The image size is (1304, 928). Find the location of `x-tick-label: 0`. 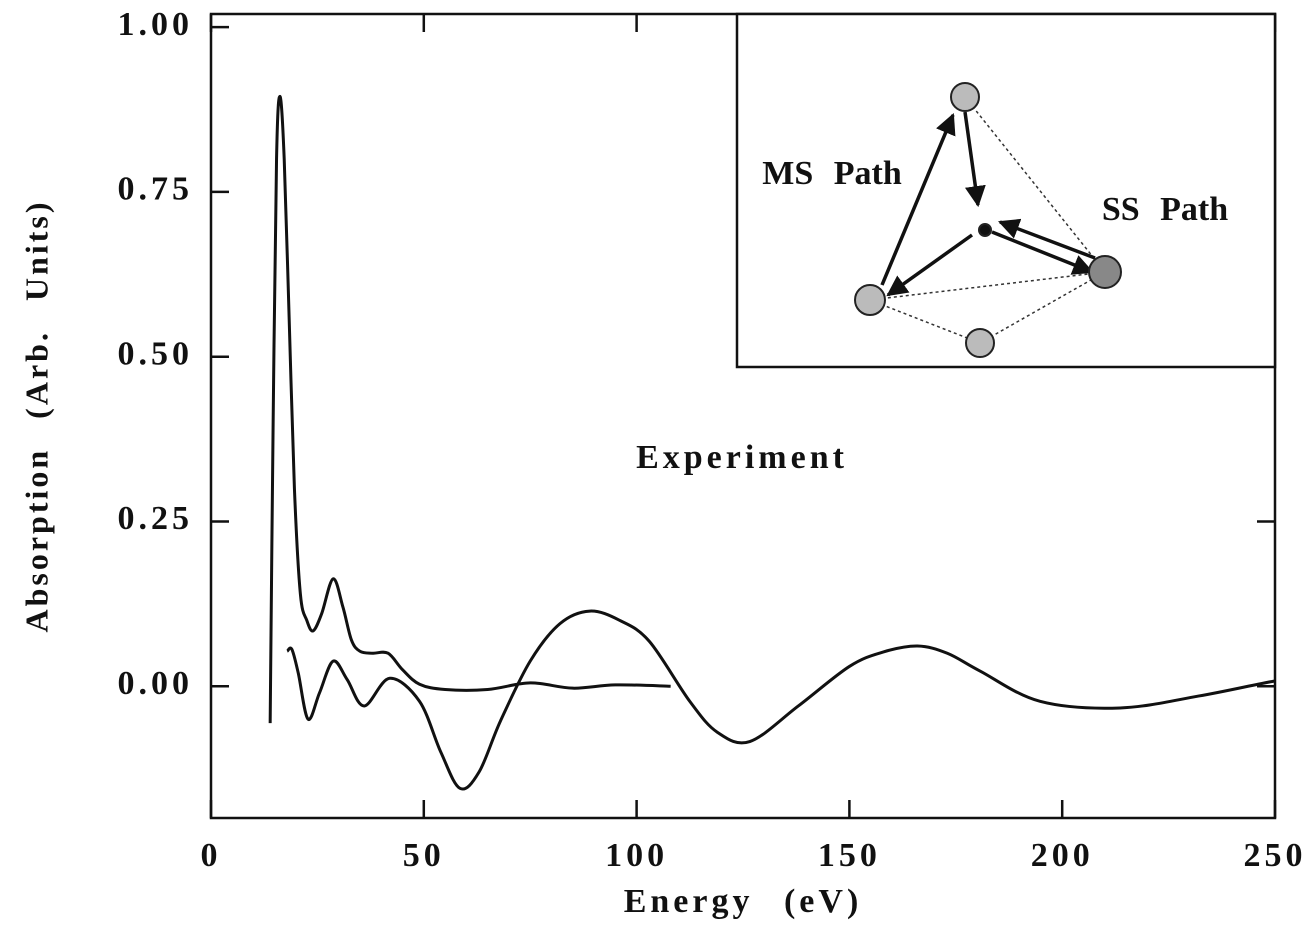

x-tick-label: 0 is located at coordinates (211, 855).